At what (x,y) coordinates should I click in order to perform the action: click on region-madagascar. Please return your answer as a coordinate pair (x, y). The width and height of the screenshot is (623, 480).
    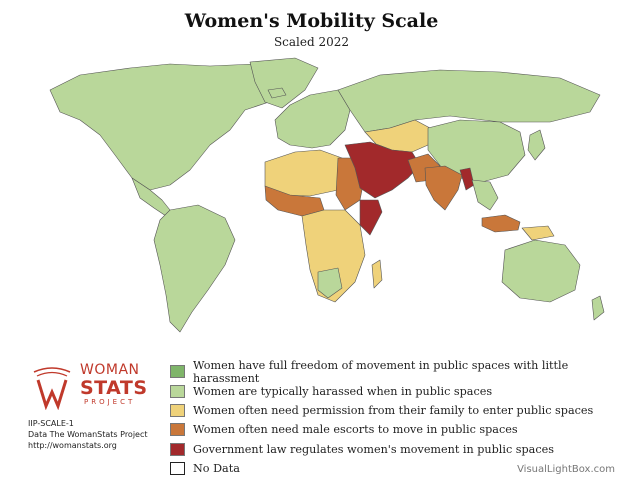
    Looking at the image, I should click on (377, 274).